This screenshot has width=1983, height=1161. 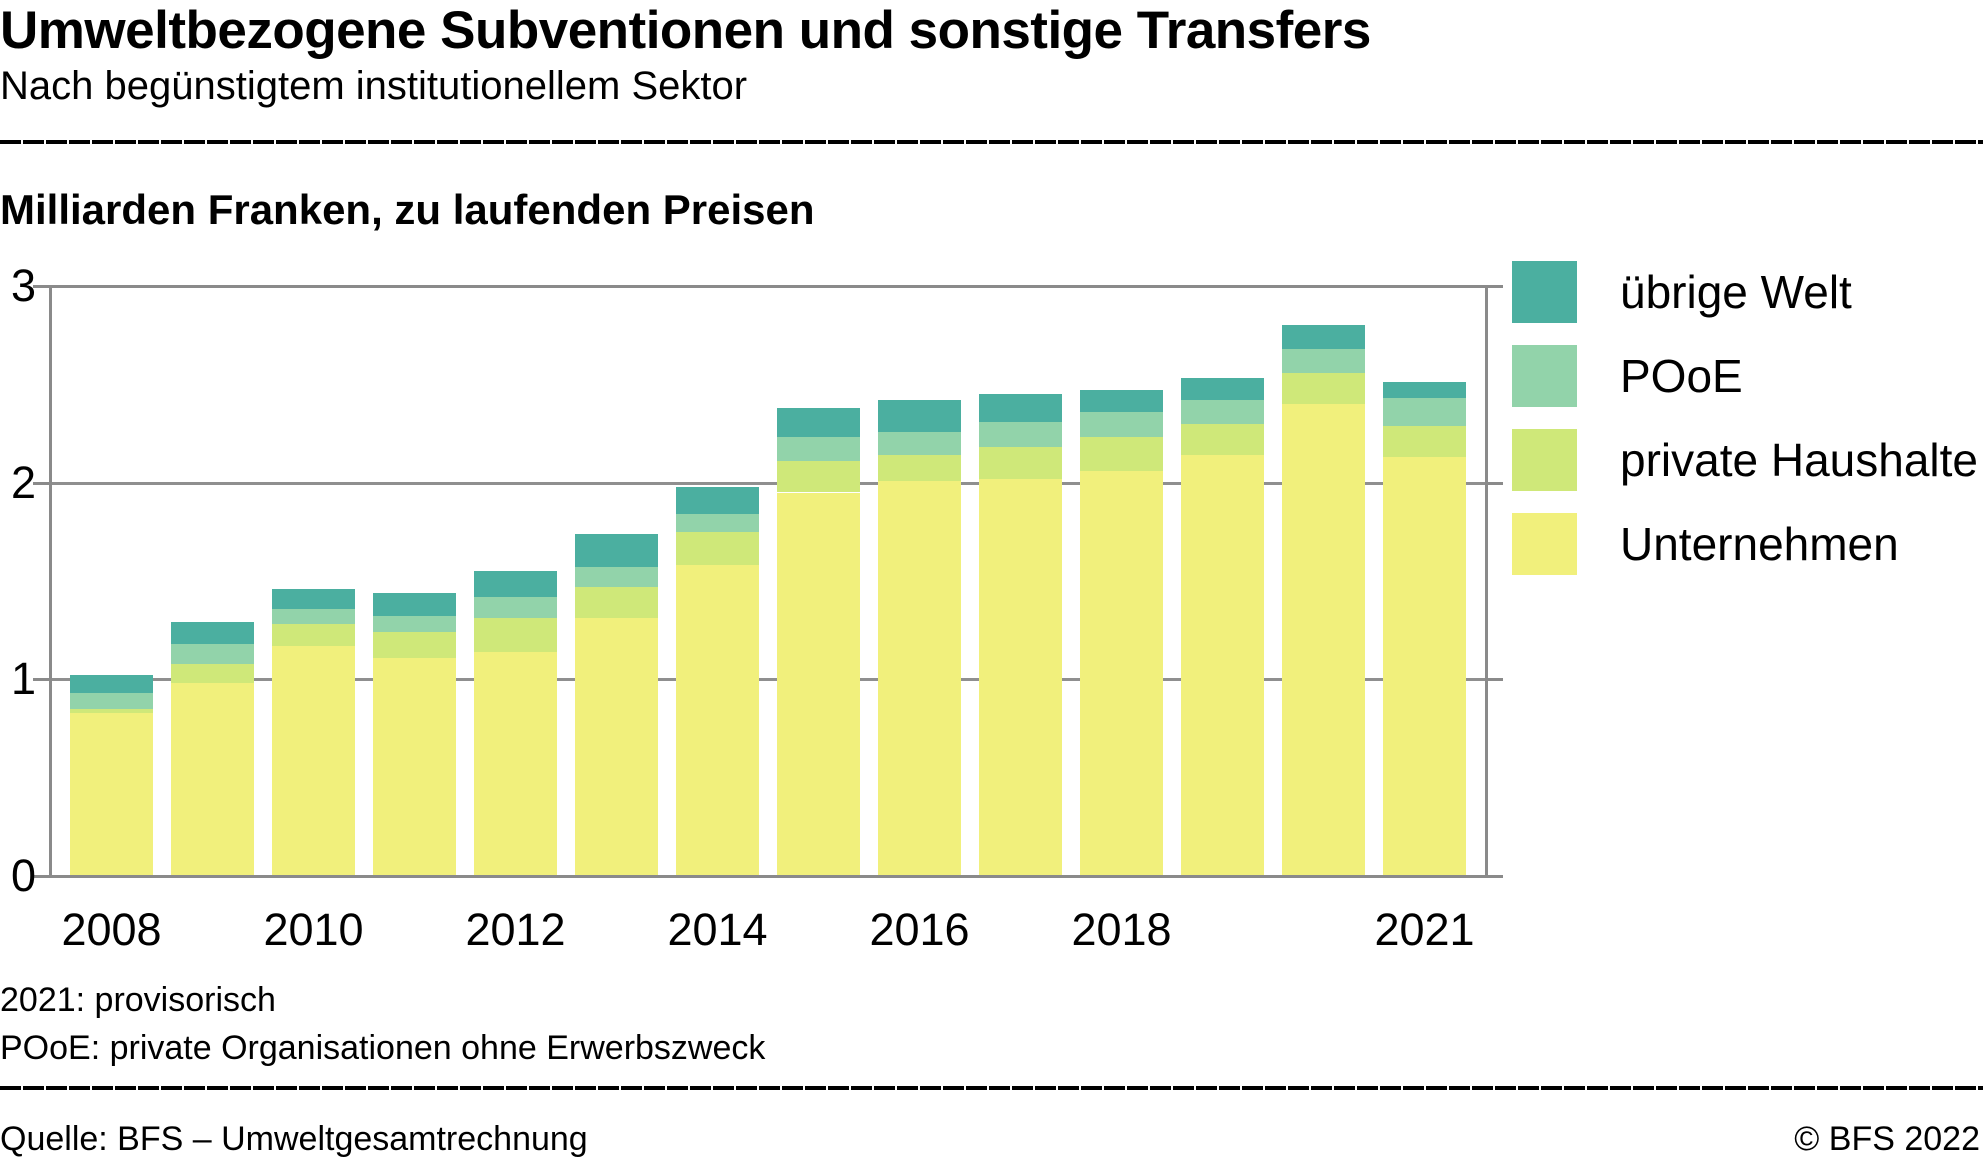 I want to click on legend-label-pooe: POoE, so click(x=1681, y=376).